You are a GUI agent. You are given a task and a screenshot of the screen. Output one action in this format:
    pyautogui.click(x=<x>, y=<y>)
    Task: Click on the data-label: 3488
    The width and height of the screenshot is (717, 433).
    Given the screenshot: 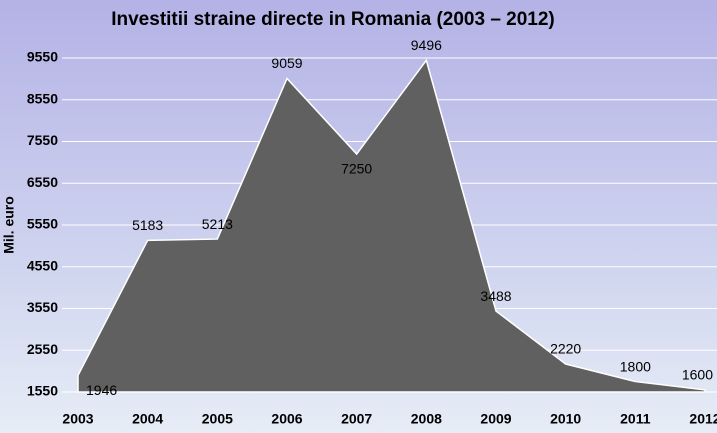 What is the action you would take?
    pyautogui.click(x=495, y=296)
    